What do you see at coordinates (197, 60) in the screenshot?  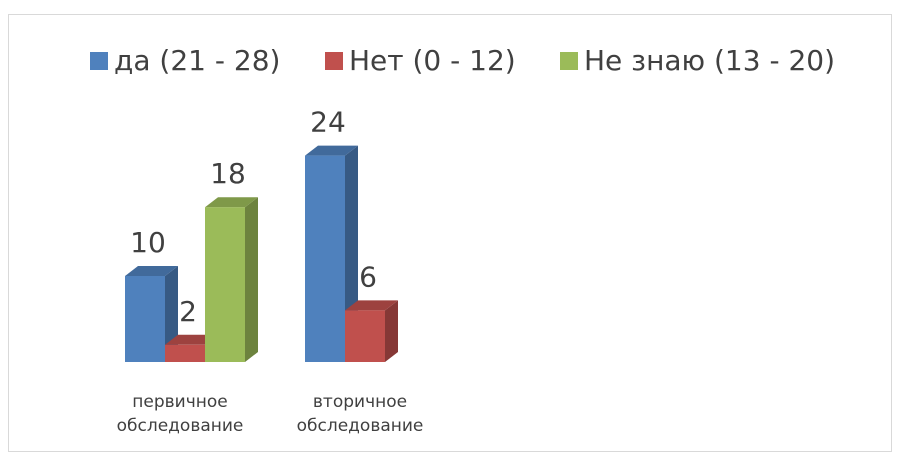 I see `legend-label: да (21 - 28)` at bounding box center [197, 60].